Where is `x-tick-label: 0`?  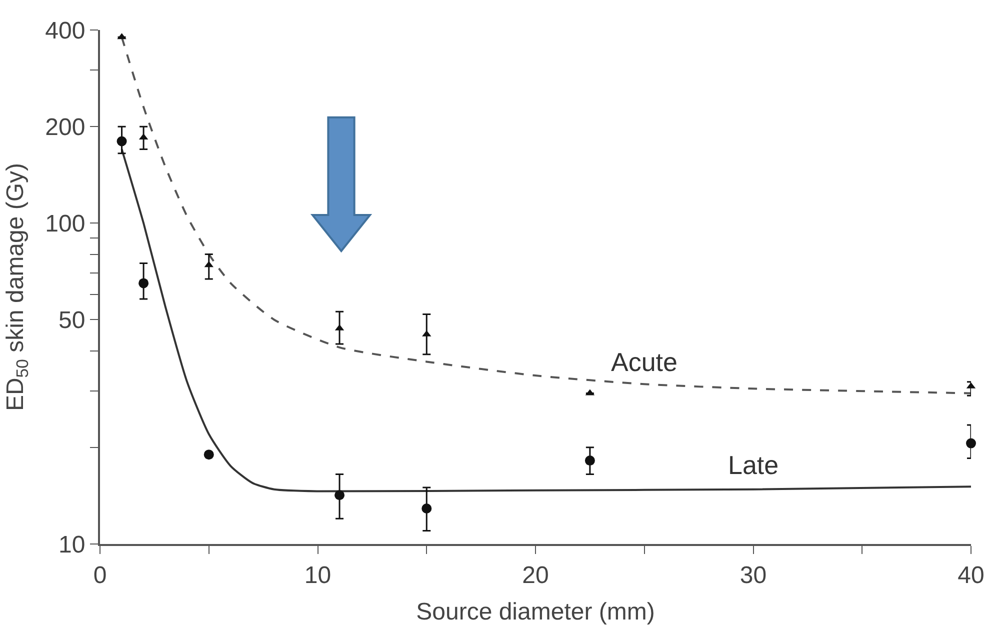 x-tick-label: 0 is located at coordinates (100, 575).